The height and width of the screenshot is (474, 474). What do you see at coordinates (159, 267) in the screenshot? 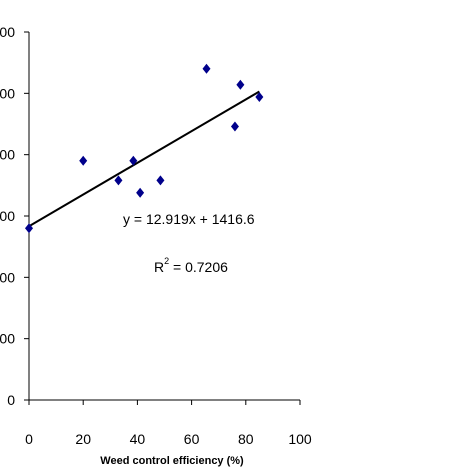
I see `r-squared-symbol: R` at bounding box center [159, 267].